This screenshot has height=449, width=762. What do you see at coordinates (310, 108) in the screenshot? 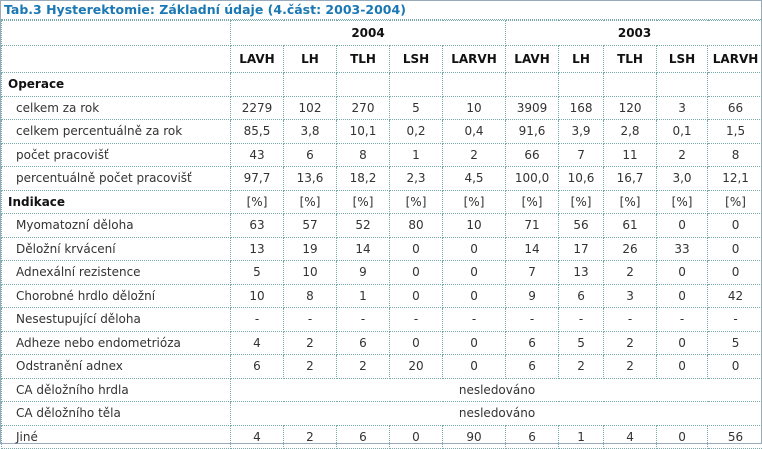
I see `table-cell: 102` at bounding box center [310, 108].